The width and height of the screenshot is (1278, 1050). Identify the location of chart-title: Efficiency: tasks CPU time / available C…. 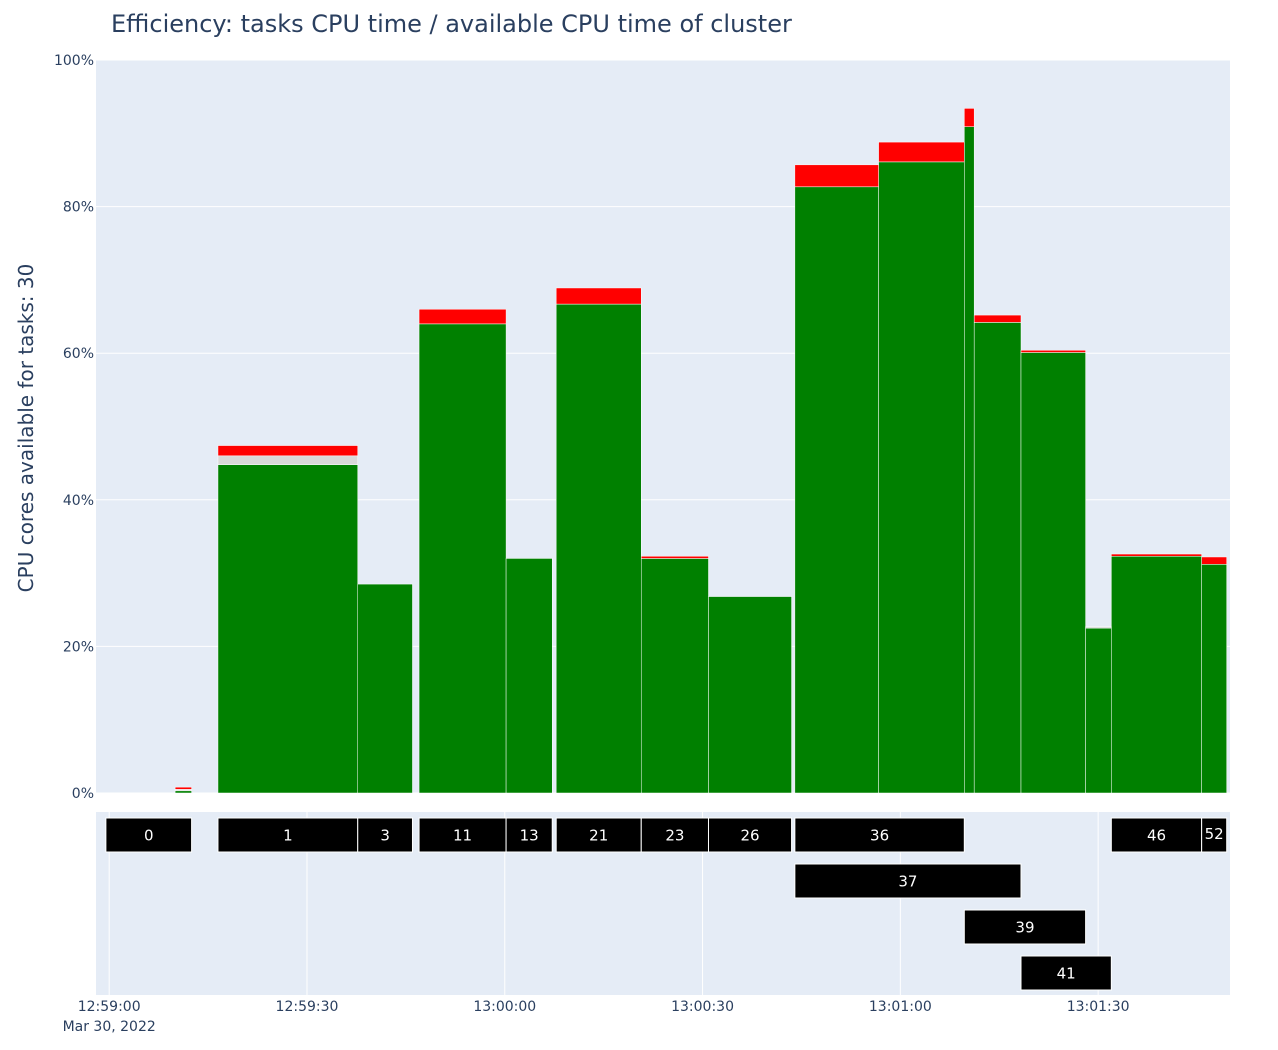
(451, 24).